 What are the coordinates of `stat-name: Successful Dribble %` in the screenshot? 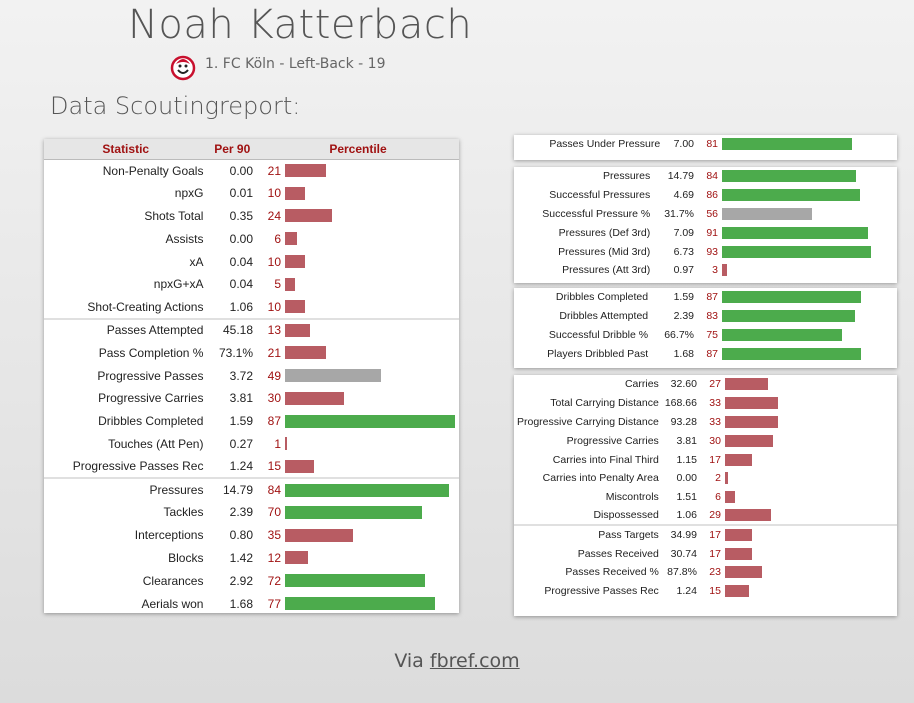 It's located at (598, 334).